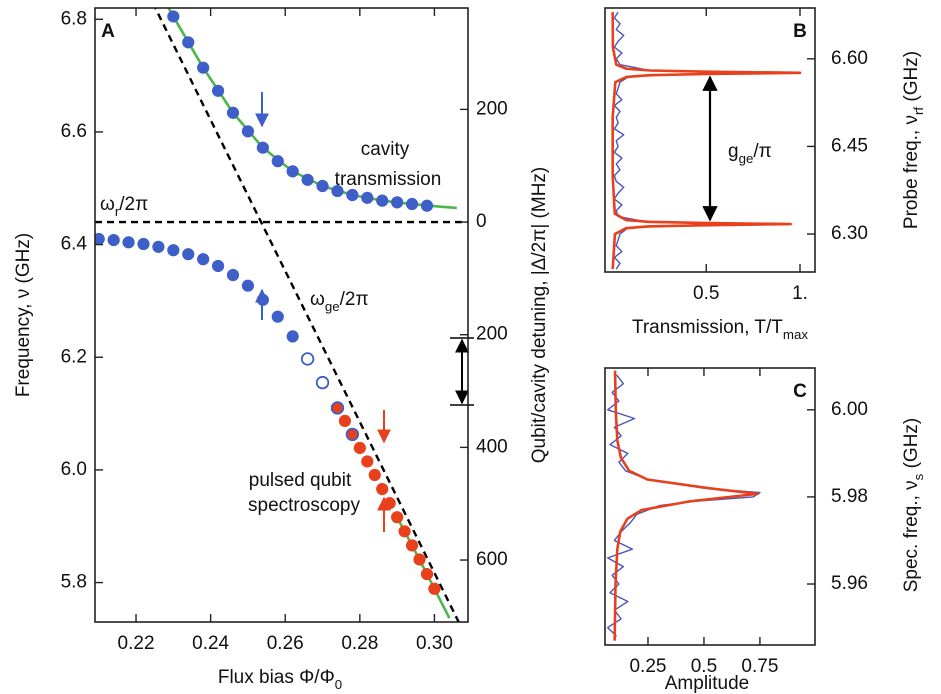 The width and height of the screenshot is (941, 694). I want to click on y-tick-label: 6.0, so click(74, 469).